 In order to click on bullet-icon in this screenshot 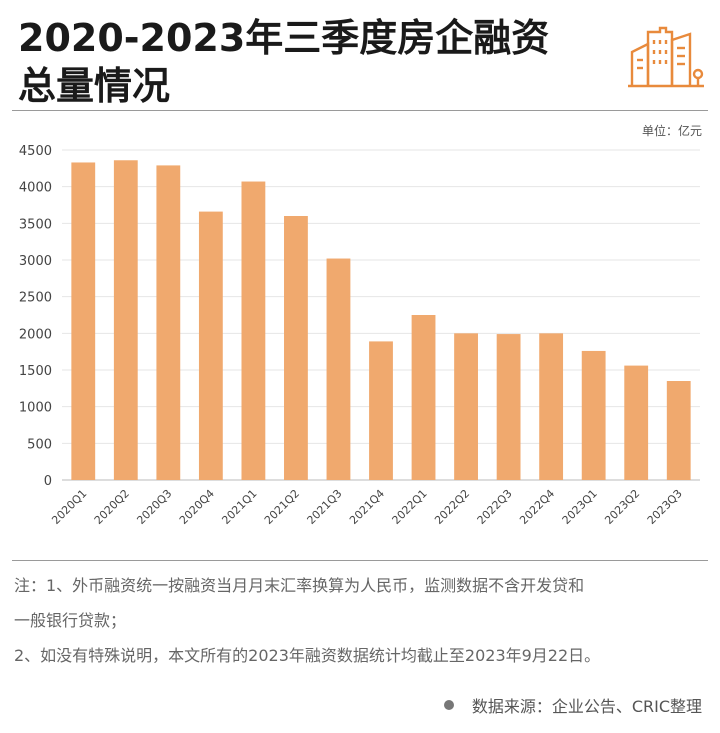, I will do `click(448, 705)`.